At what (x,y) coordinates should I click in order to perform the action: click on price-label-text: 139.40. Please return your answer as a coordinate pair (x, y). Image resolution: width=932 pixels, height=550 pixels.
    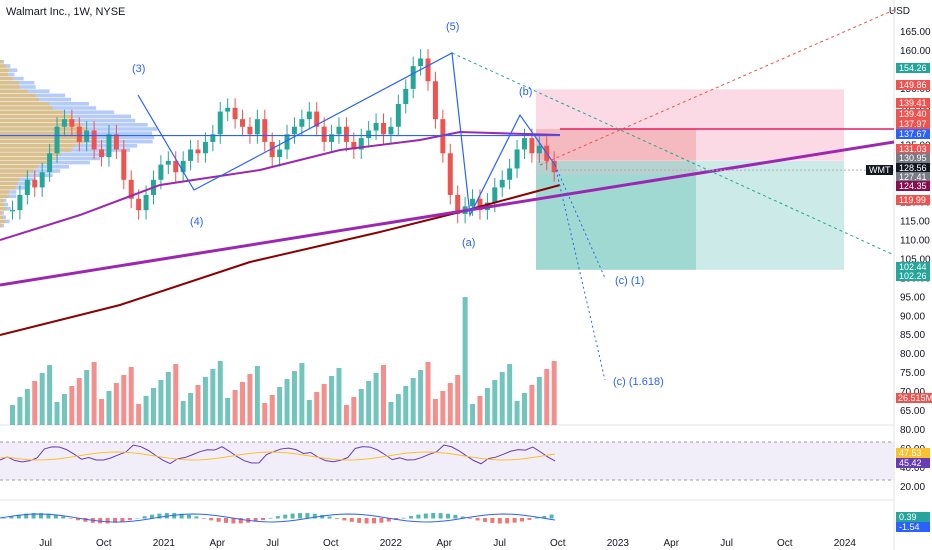
    Looking at the image, I should click on (913, 114).